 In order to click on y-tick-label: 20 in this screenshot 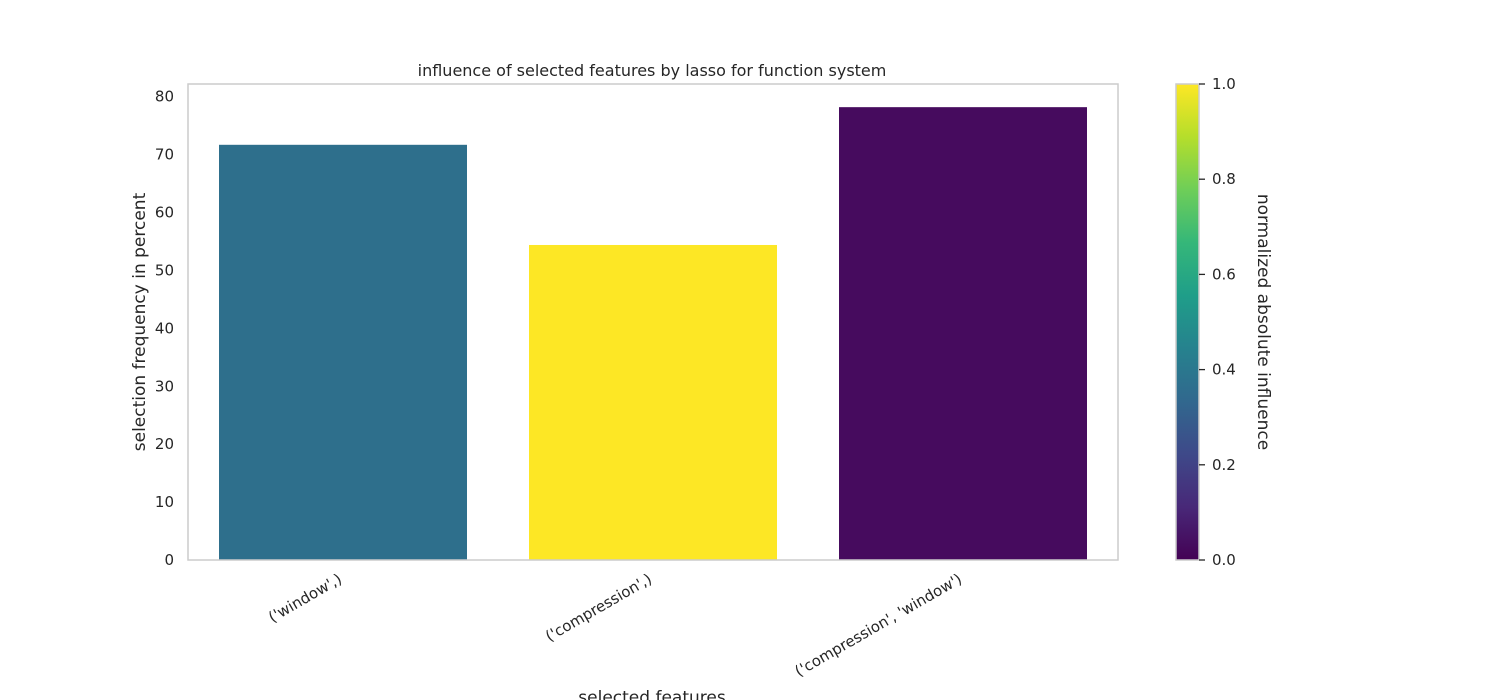, I will do `click(164, 444)`.